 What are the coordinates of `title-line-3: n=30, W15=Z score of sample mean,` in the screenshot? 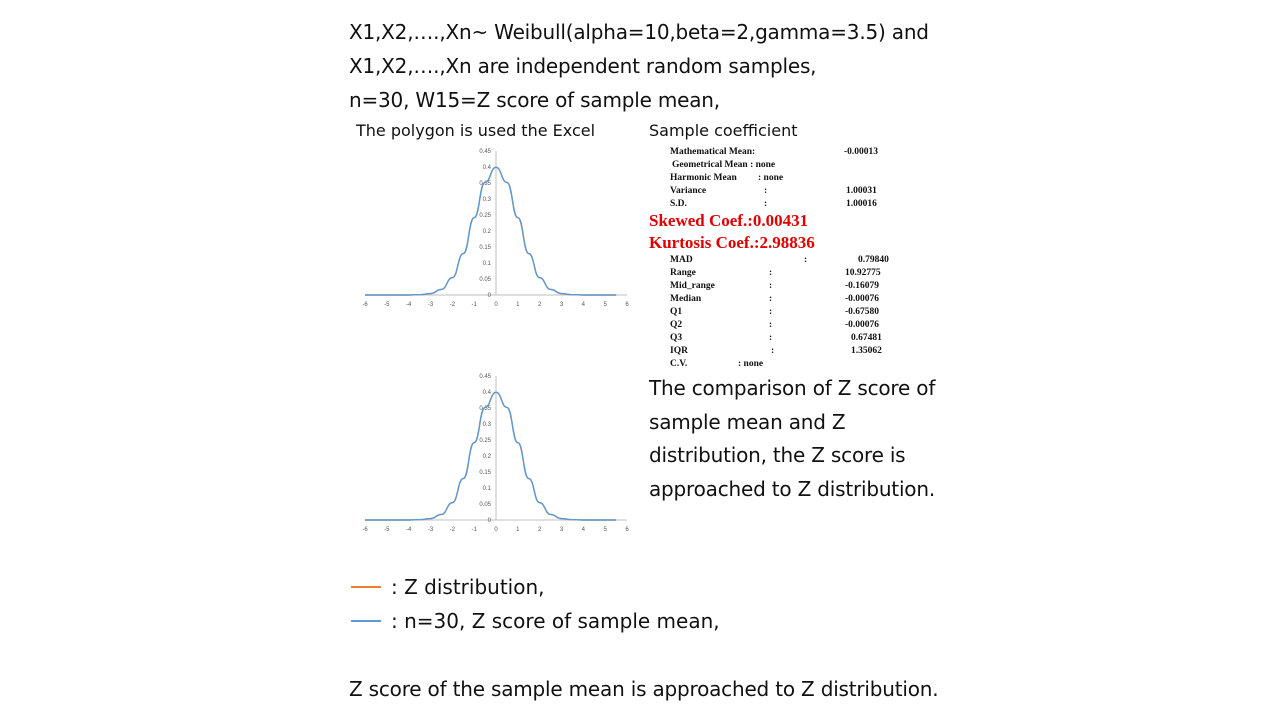 It's located at (534, 100).